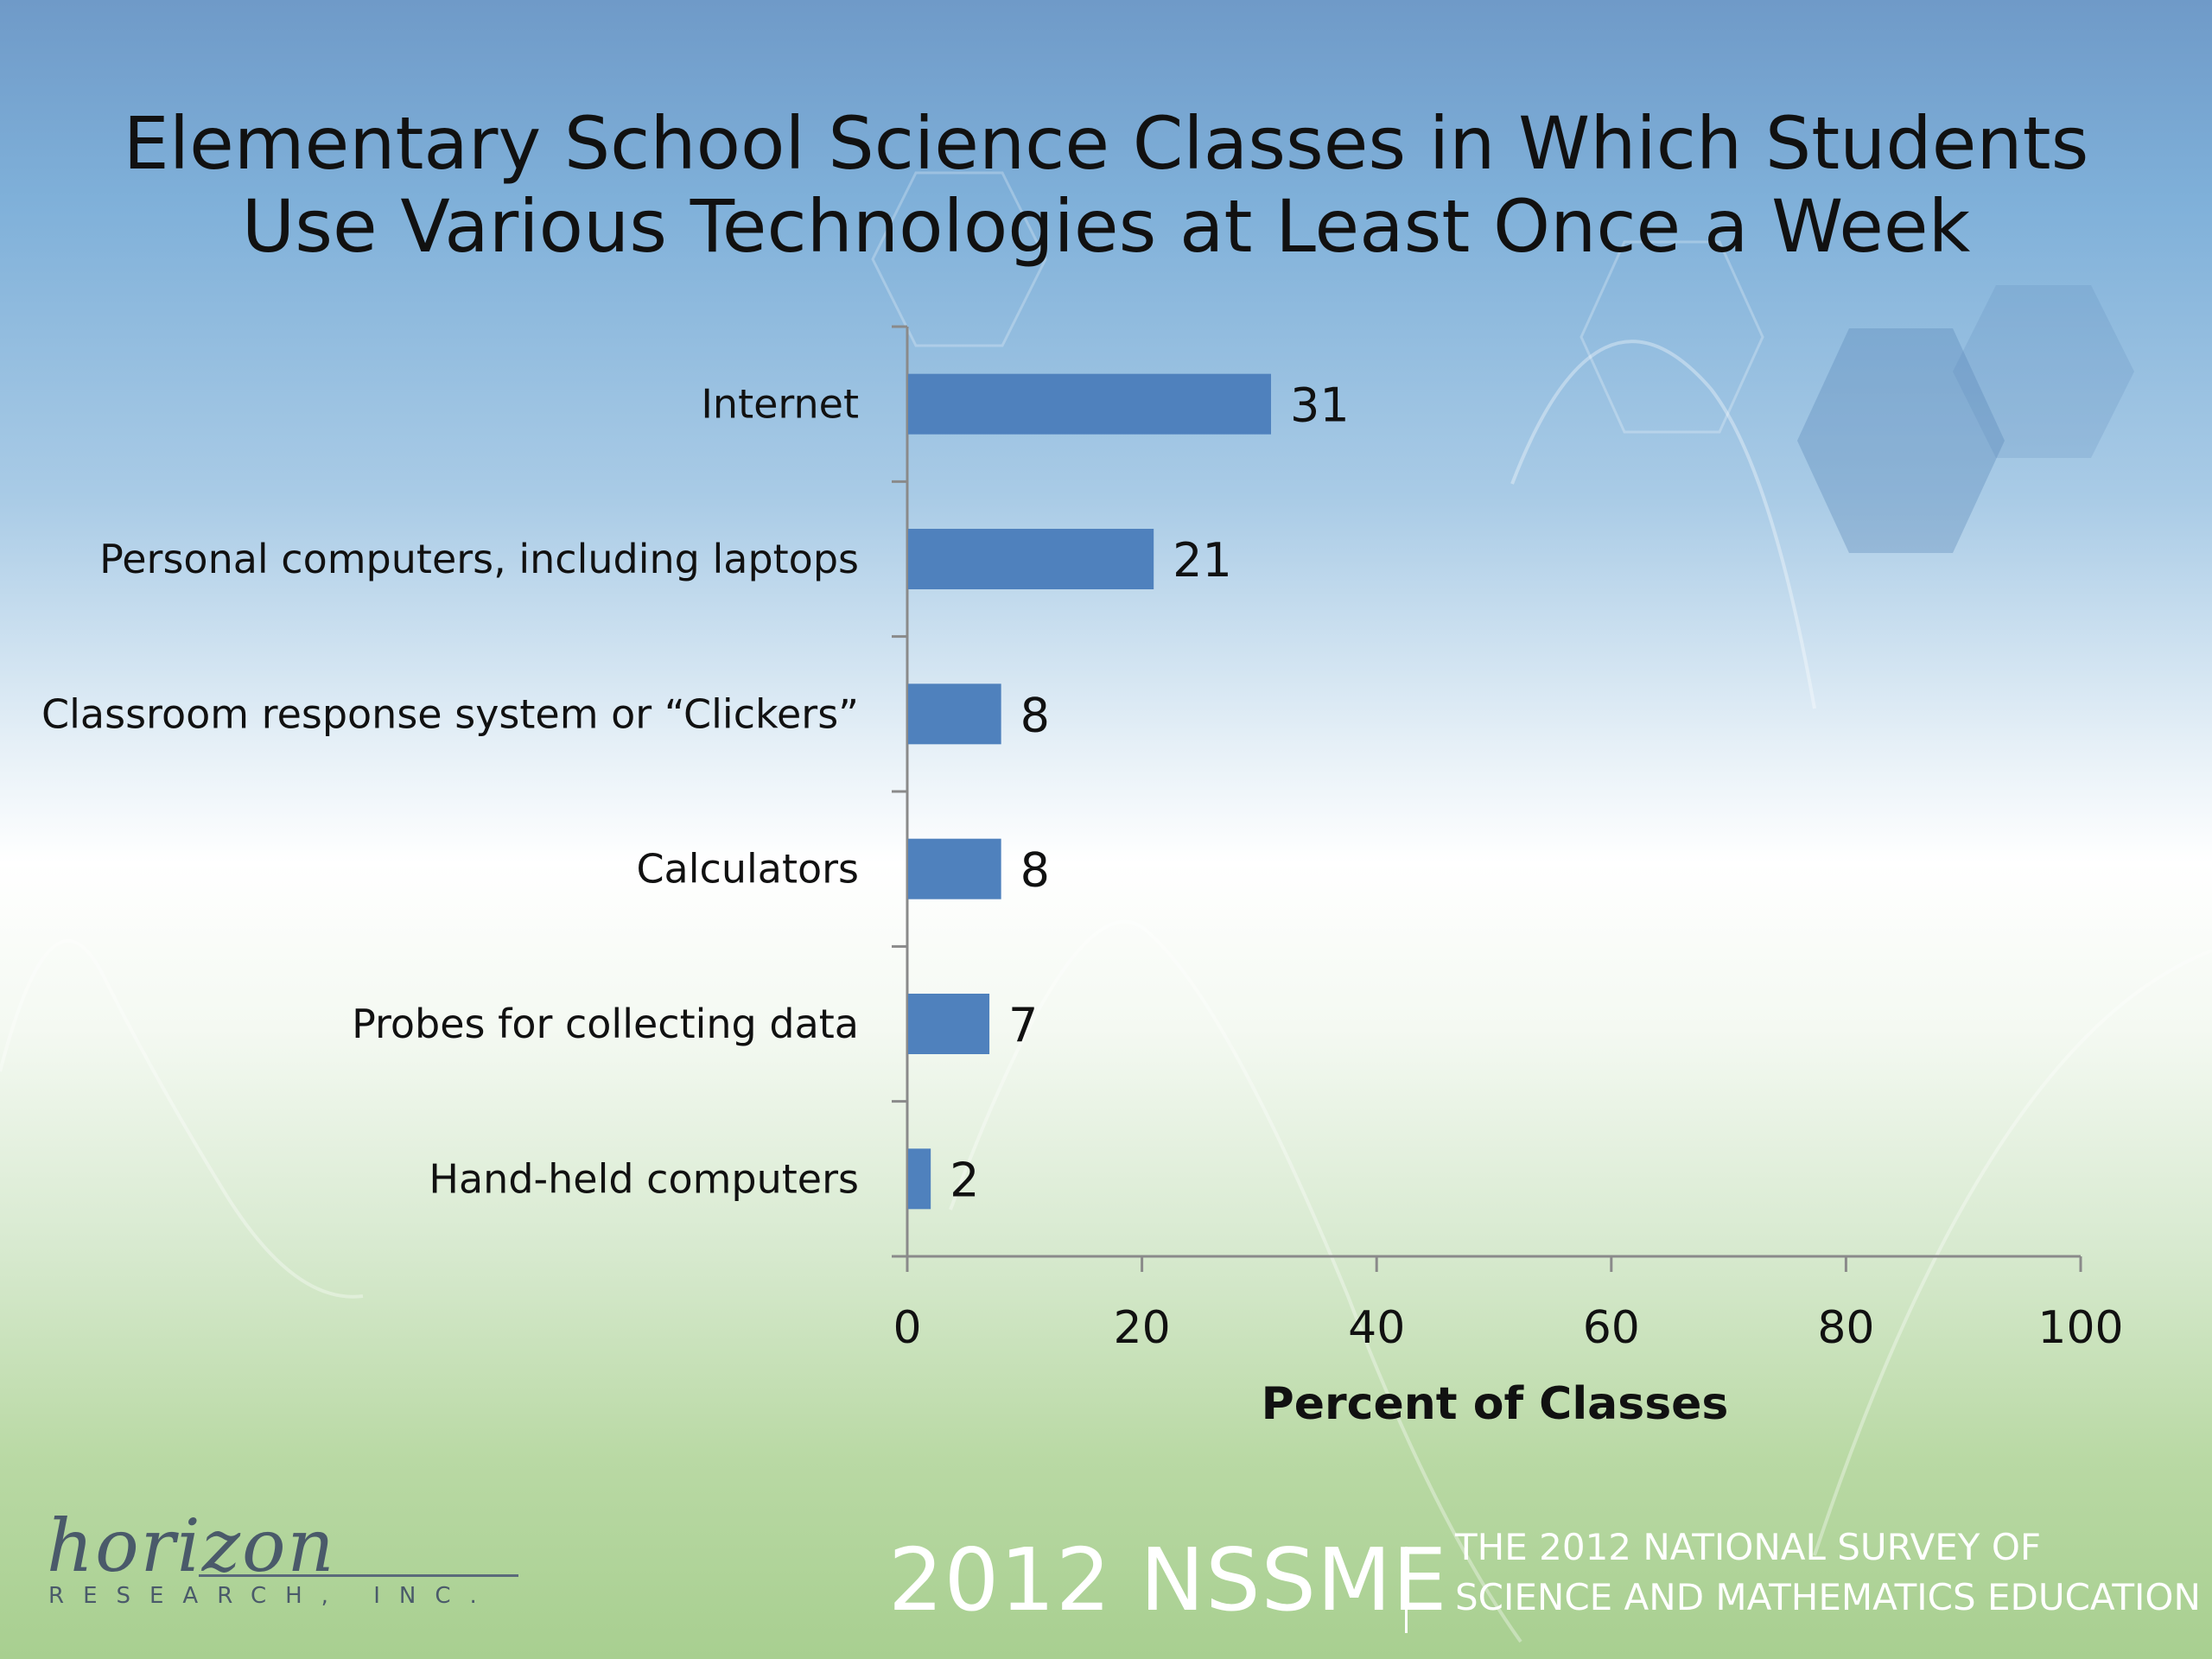  Describe the element at coordinates (1406, 1590) in the screenshot. I see `footer-separator` at that location.